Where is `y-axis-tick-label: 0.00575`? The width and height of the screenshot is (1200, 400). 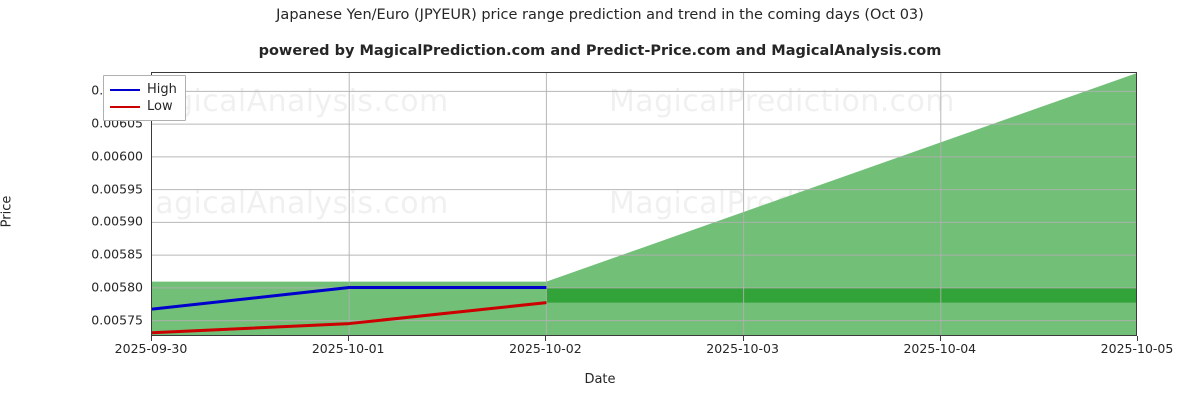 y-axis-tick-label: 0.00575 is located at coordinates (117, 320).